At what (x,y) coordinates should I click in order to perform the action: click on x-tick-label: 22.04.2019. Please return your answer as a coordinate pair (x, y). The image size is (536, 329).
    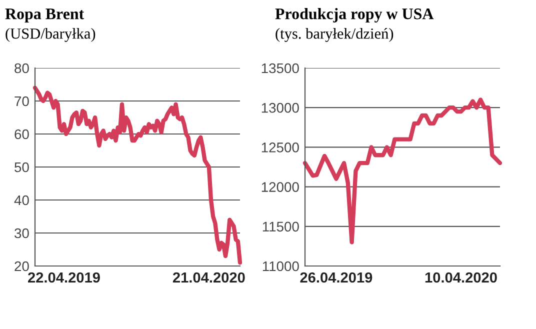
    Looking at the image, I should click on (64, 277).